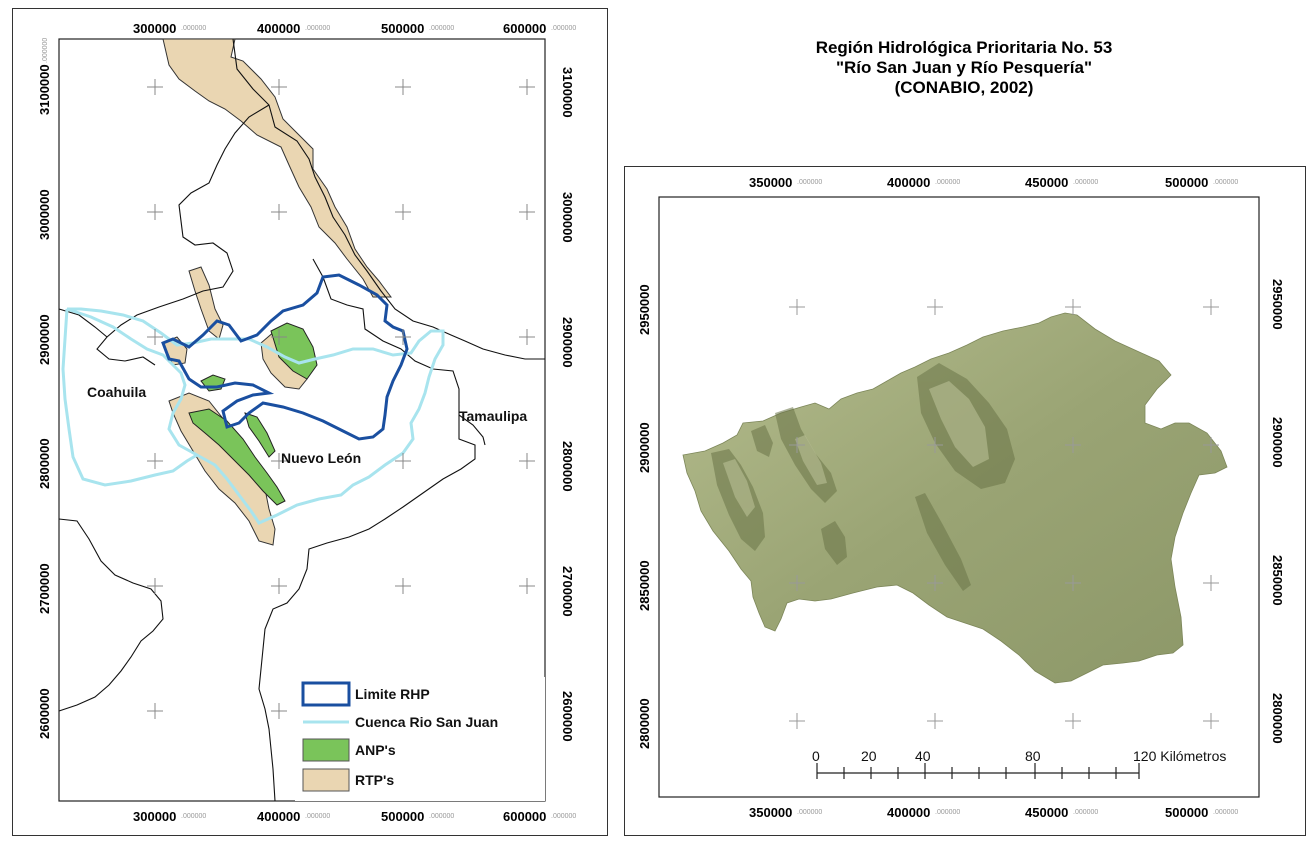  I want to click on left-x-tick-top: 400000, so click(278, 28).